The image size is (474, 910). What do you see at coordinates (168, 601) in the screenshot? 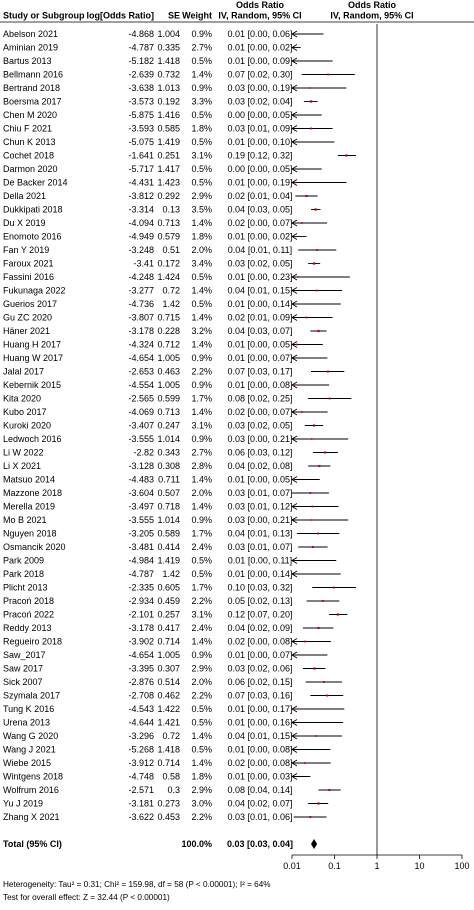
I see `study-se: 0.459` at bounding box center [168, 601].